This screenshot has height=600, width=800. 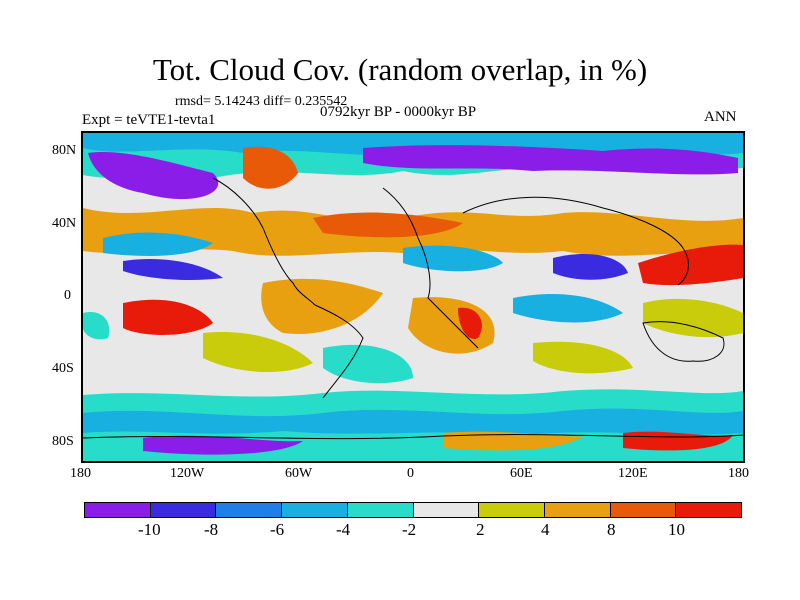 I want to click on colorbar-label: 8, so click(x=611, y=529).